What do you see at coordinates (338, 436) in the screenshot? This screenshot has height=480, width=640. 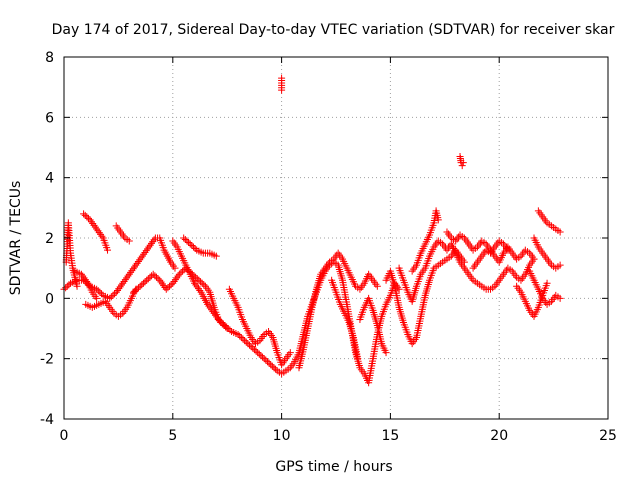 I see `x-tick-labels: 0 5 10 15 20 25` at bounding box center [338, 436].